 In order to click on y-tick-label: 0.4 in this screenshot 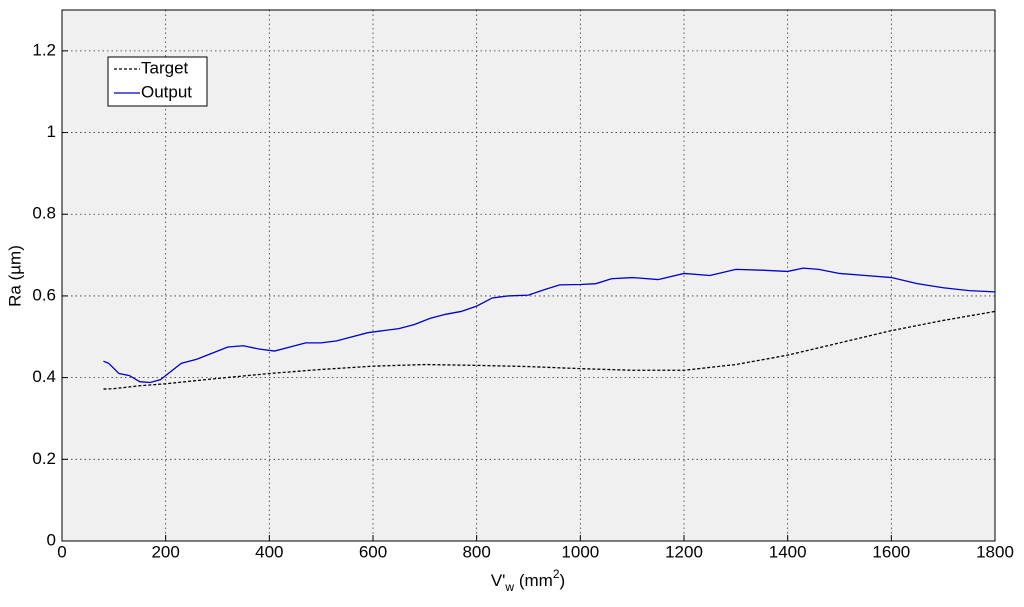, I will do `click(44, 376)`.